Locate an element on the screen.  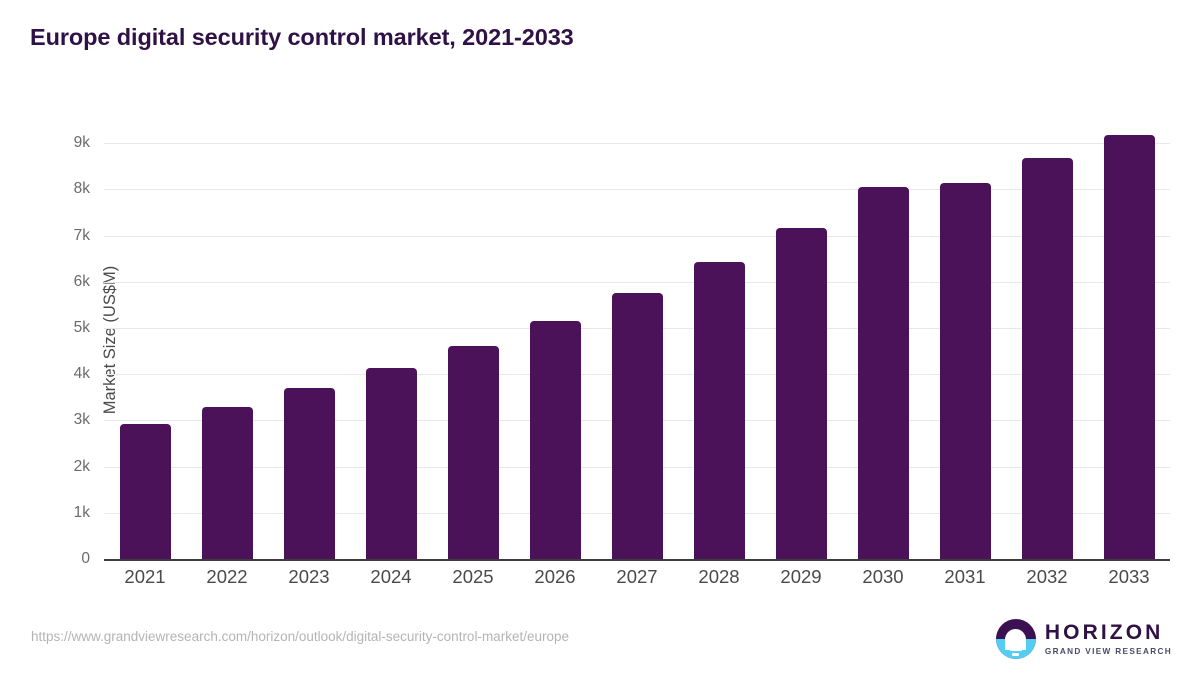
x-axis-tick-label: 2029 is located at coordinates (801, 576).